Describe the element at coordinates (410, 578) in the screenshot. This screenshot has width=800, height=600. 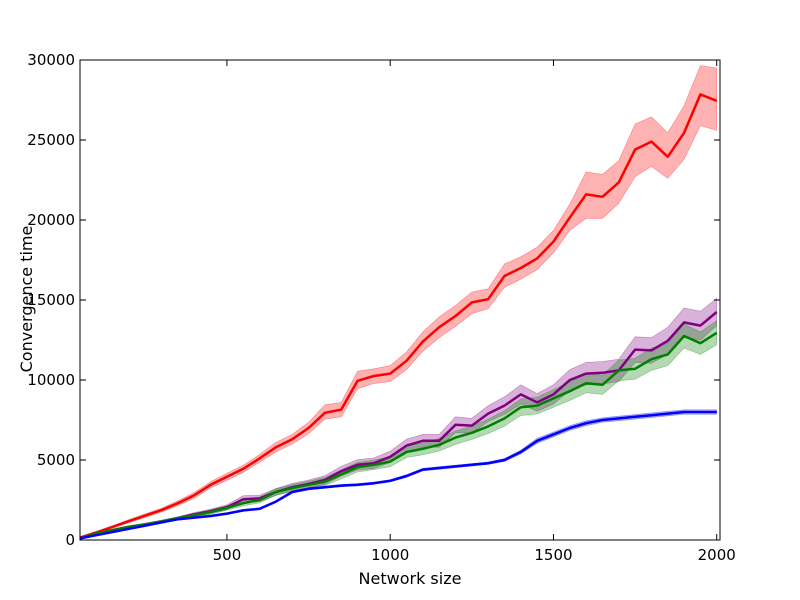
I see `x-axis-label: Network size` at that location.